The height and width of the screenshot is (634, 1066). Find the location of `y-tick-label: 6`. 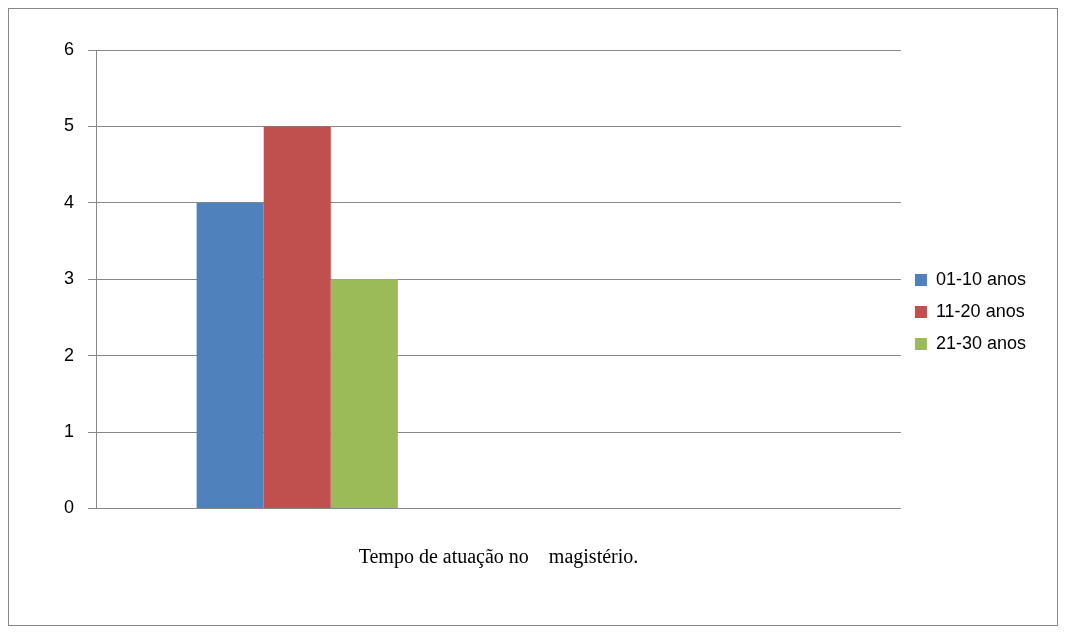

y-tick-label: 6 is located at coordinates (69, 48).